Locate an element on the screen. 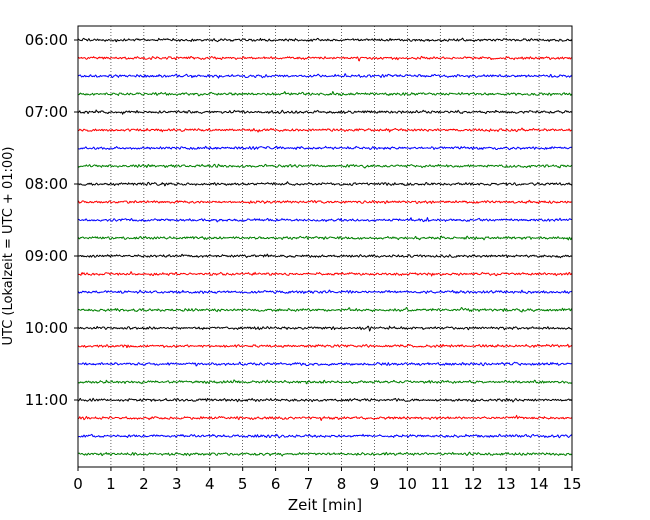 Image resolution: width=650 pixels, height=520 pixels. y-axis-ticks: 06:00 07:00 08:00 09:00 10:00 11:00 is located at coordinates (51, 220).